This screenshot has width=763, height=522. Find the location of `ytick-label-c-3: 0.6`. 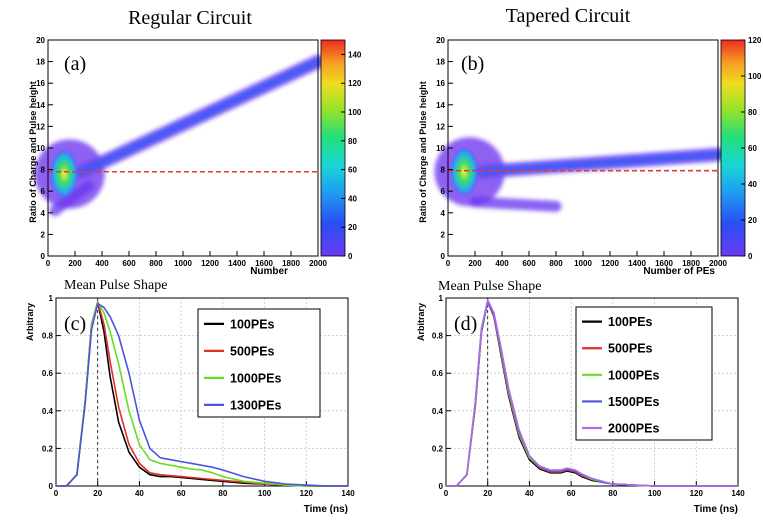

ytick-label-c-3: 0.6 is located at coordinates (48, 373).